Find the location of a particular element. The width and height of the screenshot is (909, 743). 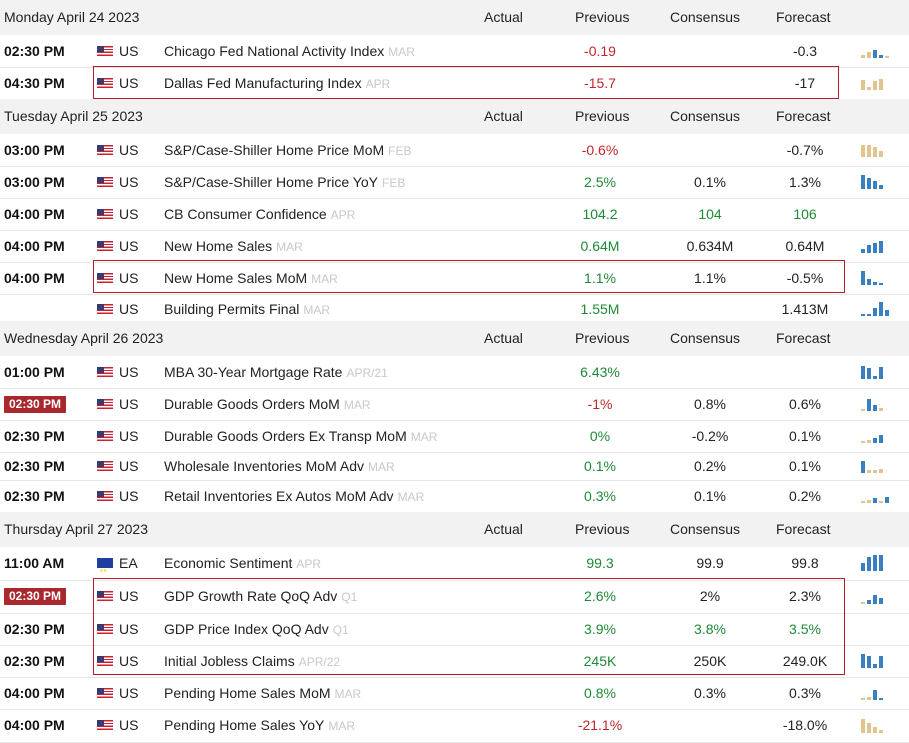

event-name-cell: GDP Price Index QoQ Adv Q1 is located at coordinates (256, 629).